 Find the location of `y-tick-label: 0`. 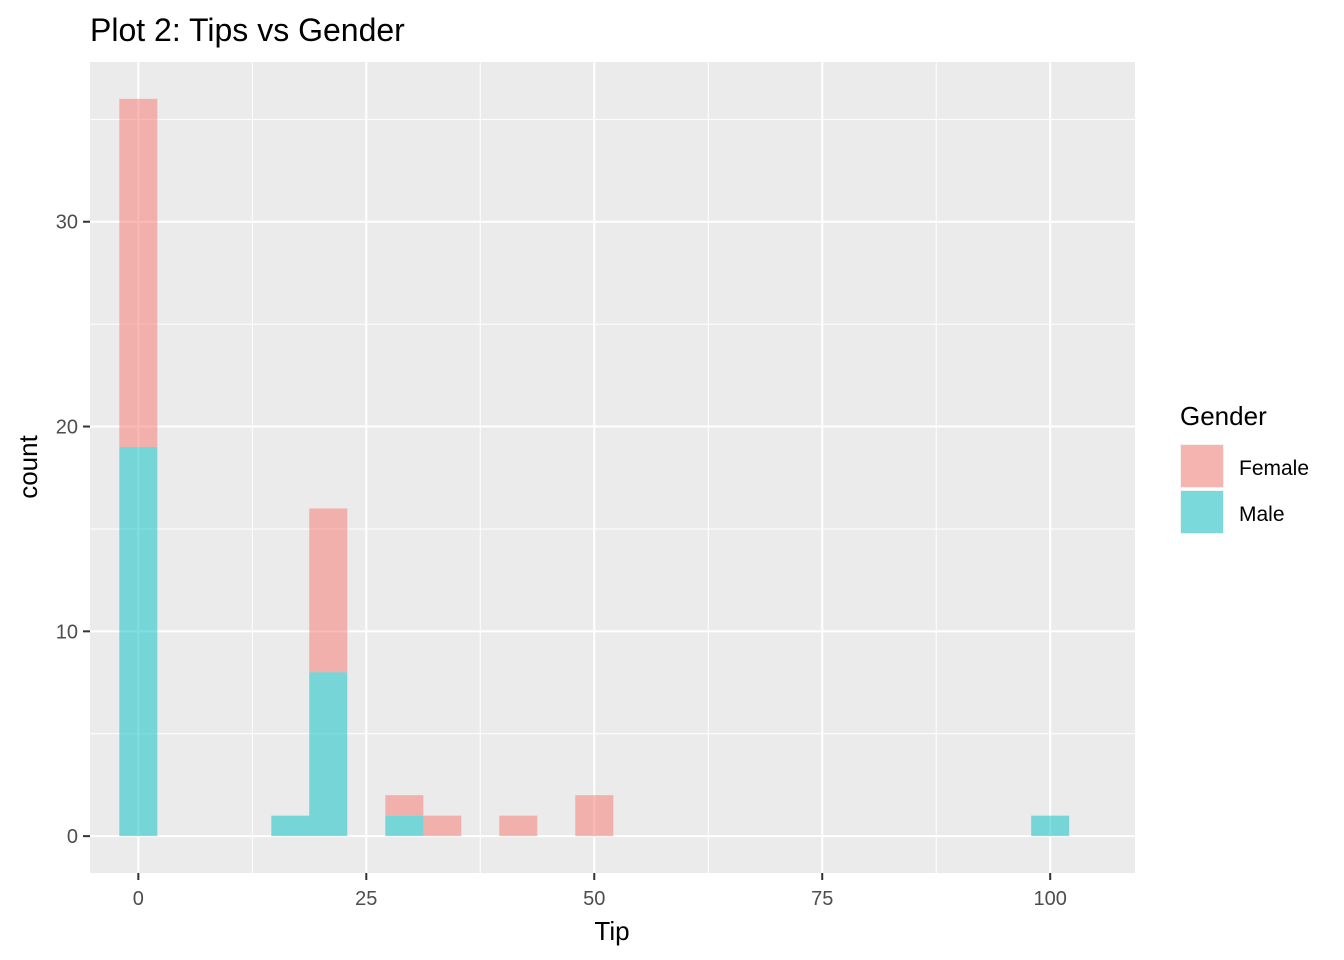

y-tick-label: 0 is located at coordinates (72, 837).